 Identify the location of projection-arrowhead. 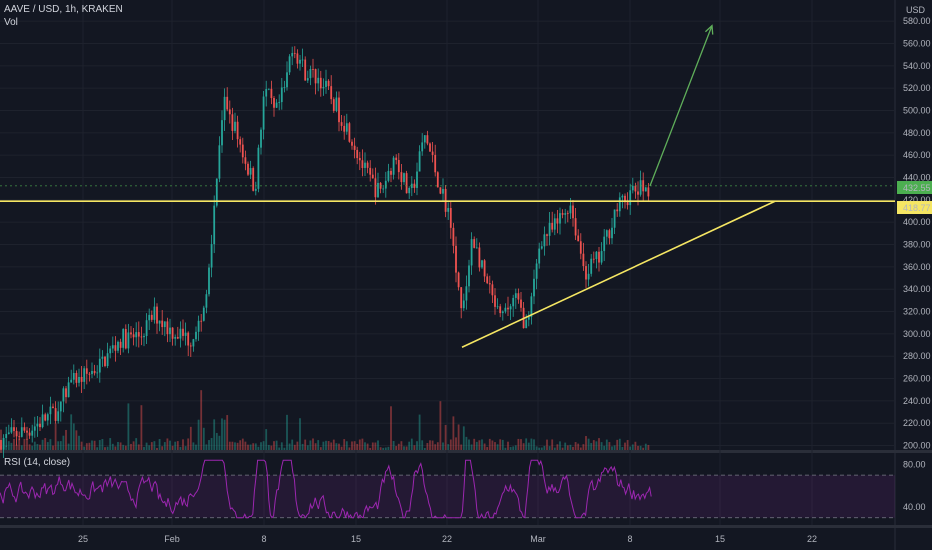
(709, 29).